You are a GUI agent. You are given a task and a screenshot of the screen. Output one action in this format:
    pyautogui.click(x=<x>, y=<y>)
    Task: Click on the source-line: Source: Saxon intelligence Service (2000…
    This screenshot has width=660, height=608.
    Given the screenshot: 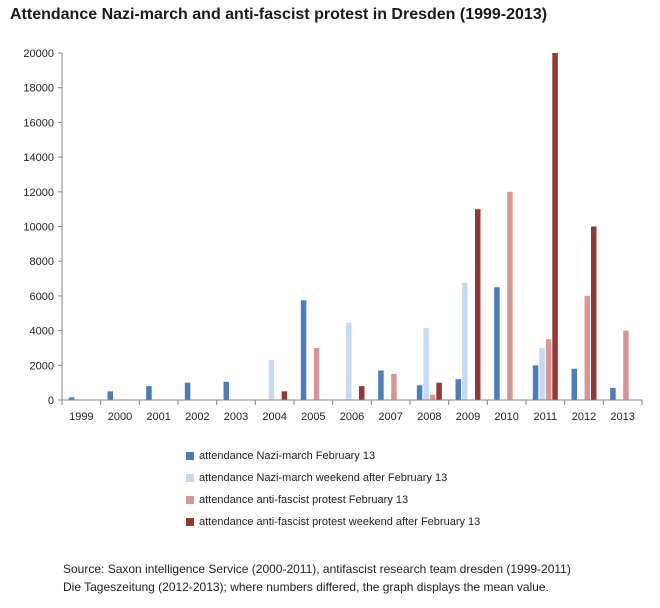 What is the action you would take?
    pyautogui.click(x=317, y=569)
    